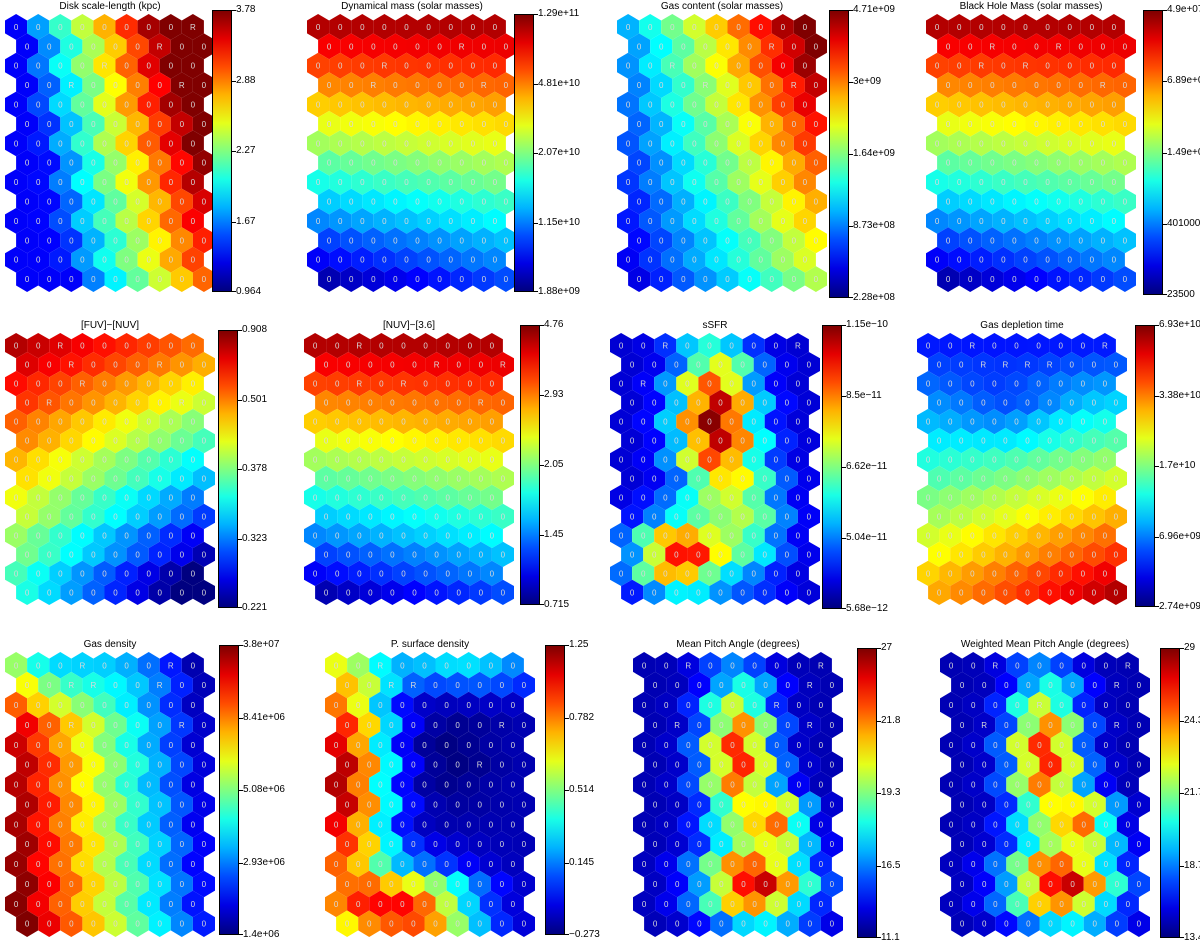 This screenshot has height=943, width=1200. I want to click on colorbar-tick-label: 16.5, so click(891, 865).